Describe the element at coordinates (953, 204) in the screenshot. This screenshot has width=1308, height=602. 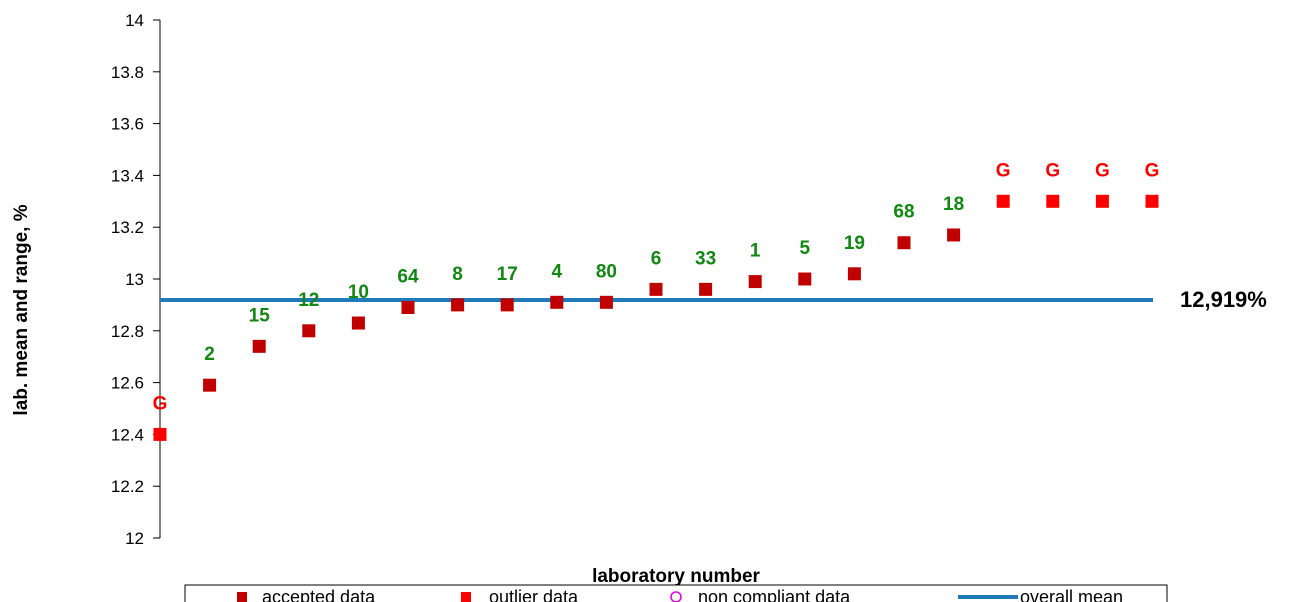
I see `lab-number-label: 18` at that location.